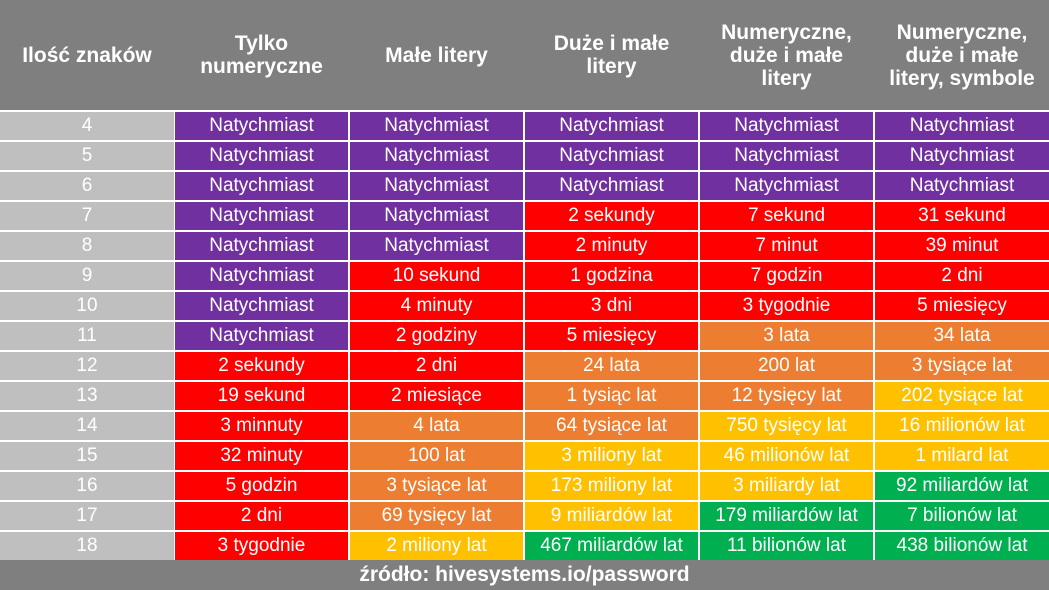 The height and width of the screenshot is (590, 1049). I want to click on time-cell: 39 minut, so click(962, 247).